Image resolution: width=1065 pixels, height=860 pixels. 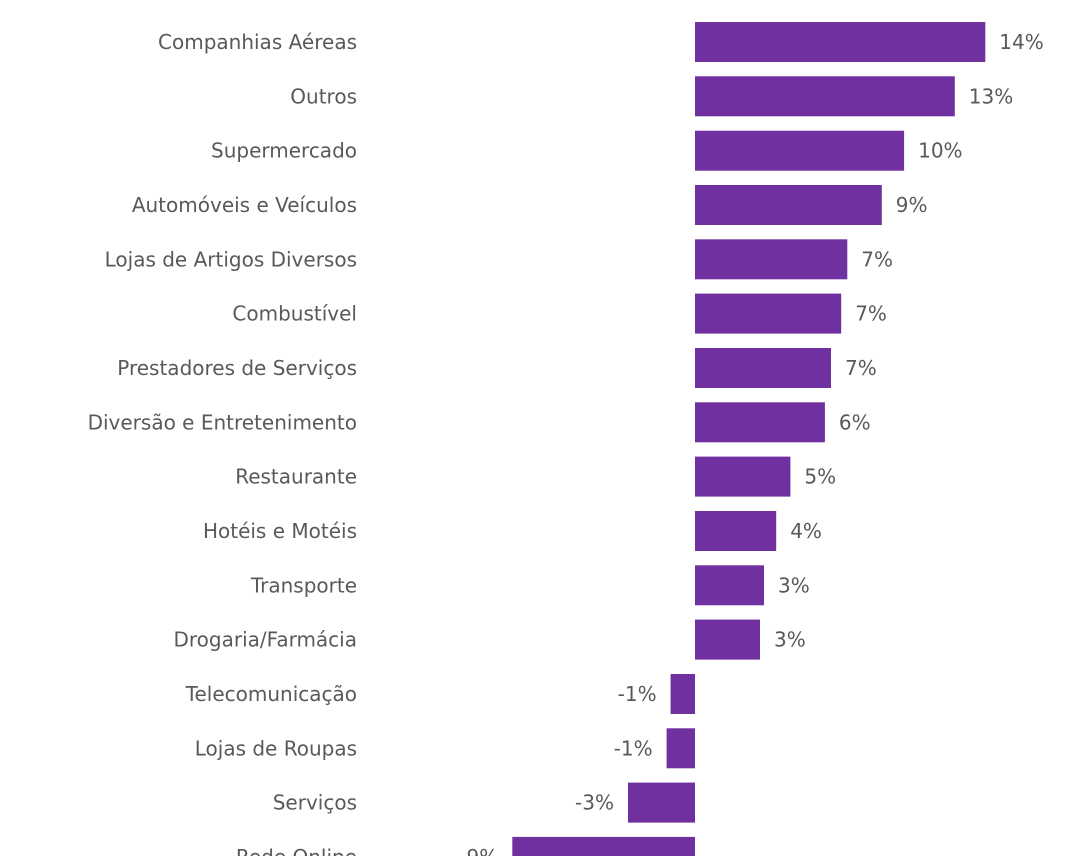 What do you see at coordinates (991, 96) in the screenshot?
I see `data-label-1: 13%` at bounding box center [991, 96].